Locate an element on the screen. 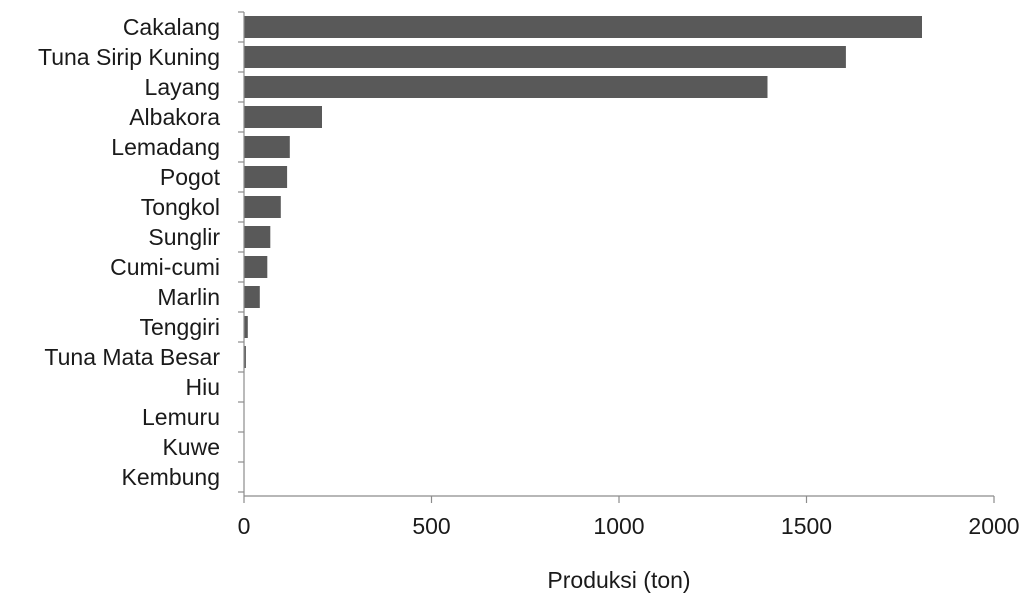  bar-tongkol is located at coordinates (262, 207).